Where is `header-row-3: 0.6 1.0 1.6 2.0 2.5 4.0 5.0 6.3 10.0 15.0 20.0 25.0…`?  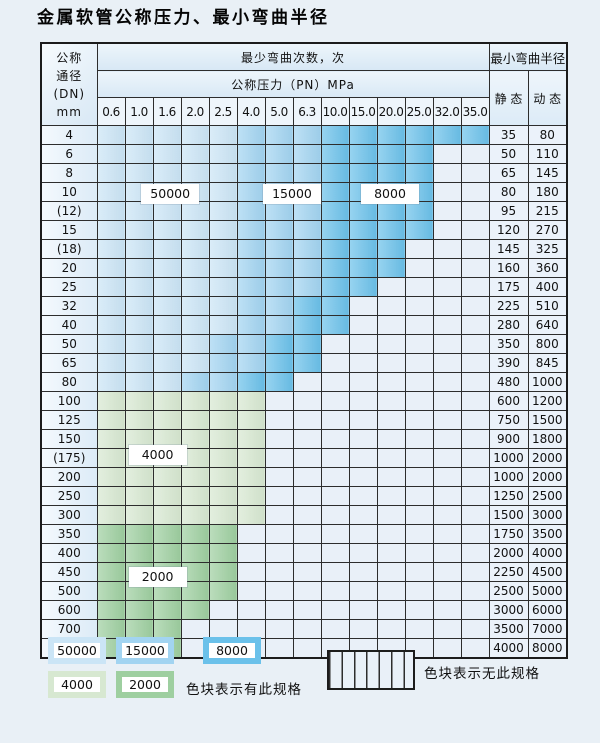
header-row-3: 0.6 1.0 1.6 2.0 2.5 4.0 5.0 6.3 10.0 15.0 20.0 25.0… is located at coordinates (304, 111).